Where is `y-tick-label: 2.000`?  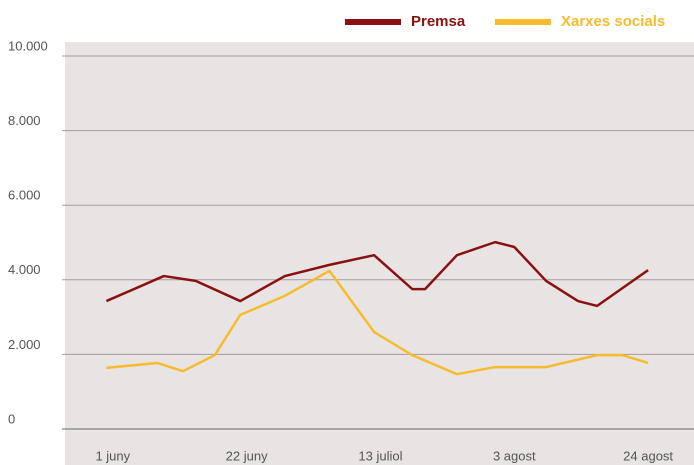
y-tick-label: 2.000 is located at coordinates (24, 344).